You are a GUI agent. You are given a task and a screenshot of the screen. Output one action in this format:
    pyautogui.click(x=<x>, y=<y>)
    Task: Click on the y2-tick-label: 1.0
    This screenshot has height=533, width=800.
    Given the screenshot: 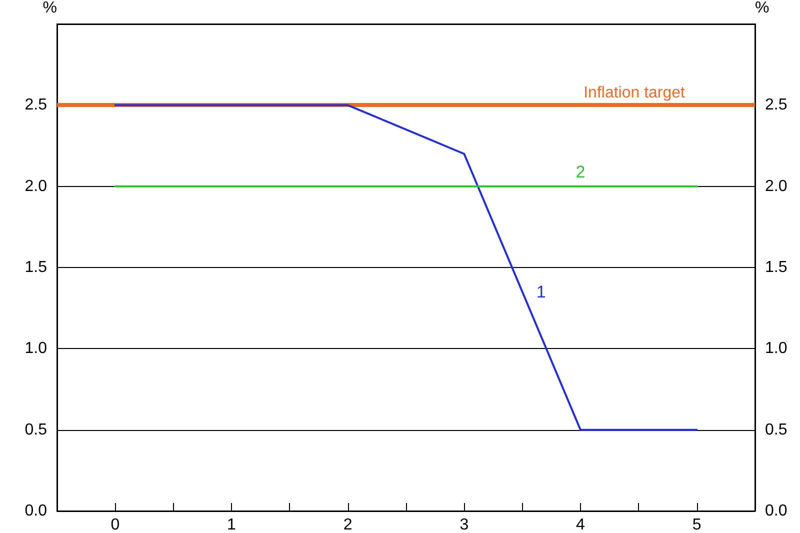 What is the action you would take?
    pyautogui.click(x=776, y=349)
    